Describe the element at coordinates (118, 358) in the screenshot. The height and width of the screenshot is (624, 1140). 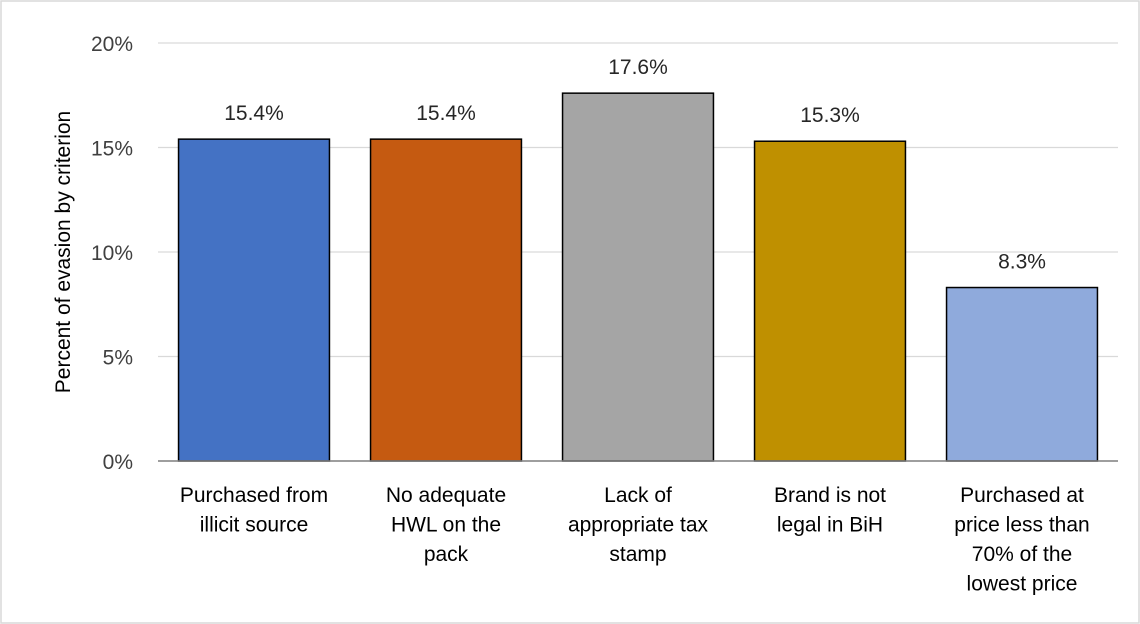
I see `y-tick-label: 5%` at that location.